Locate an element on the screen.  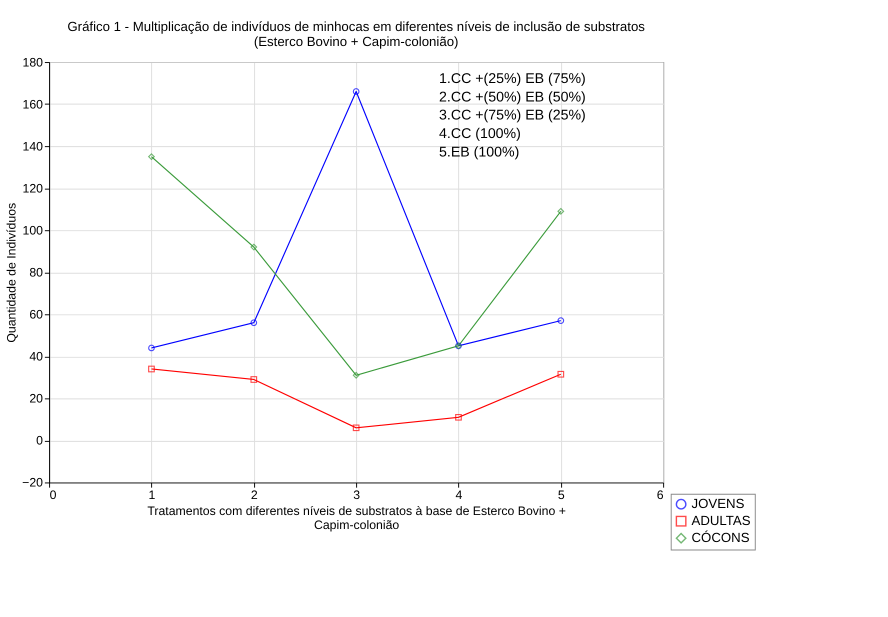
x-tick-label: 3 is located at coordinates (356, 495).